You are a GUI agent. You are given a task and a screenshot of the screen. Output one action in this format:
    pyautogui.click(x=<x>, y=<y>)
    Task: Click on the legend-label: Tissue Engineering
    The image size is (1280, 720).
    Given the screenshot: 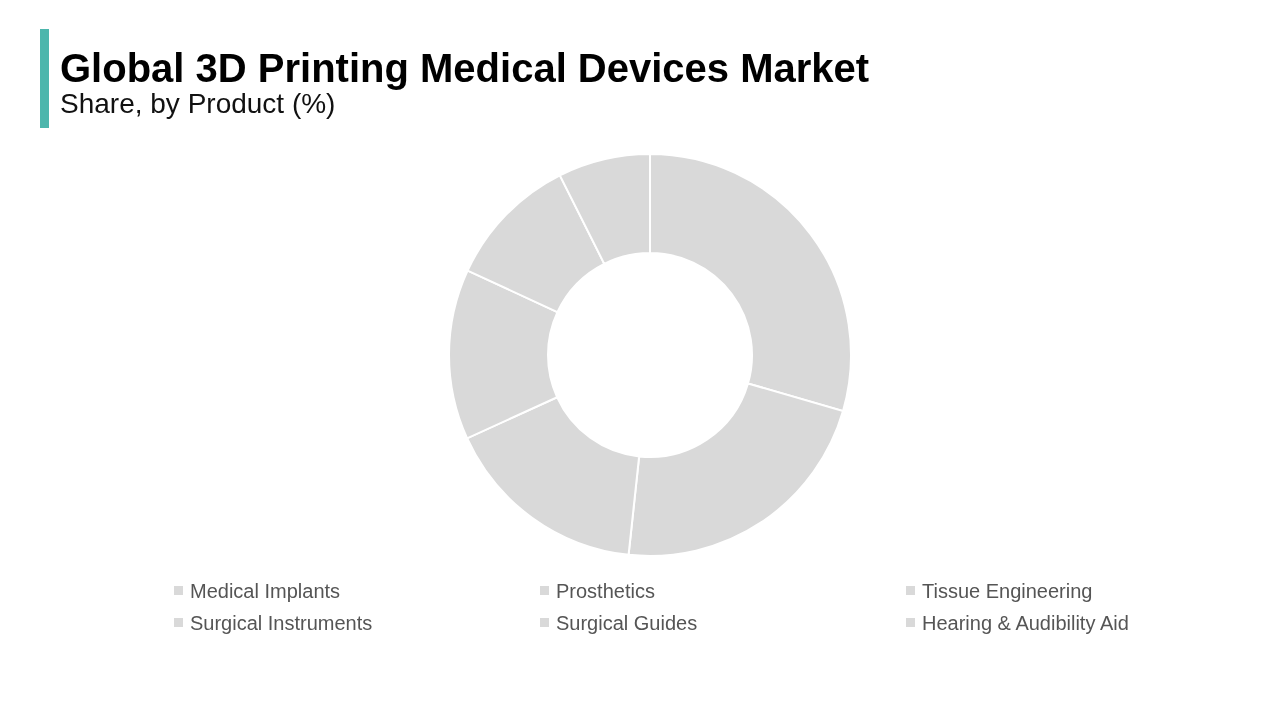 What is the action you would take?
    pyautogui.click(x=1007, y=591)
    